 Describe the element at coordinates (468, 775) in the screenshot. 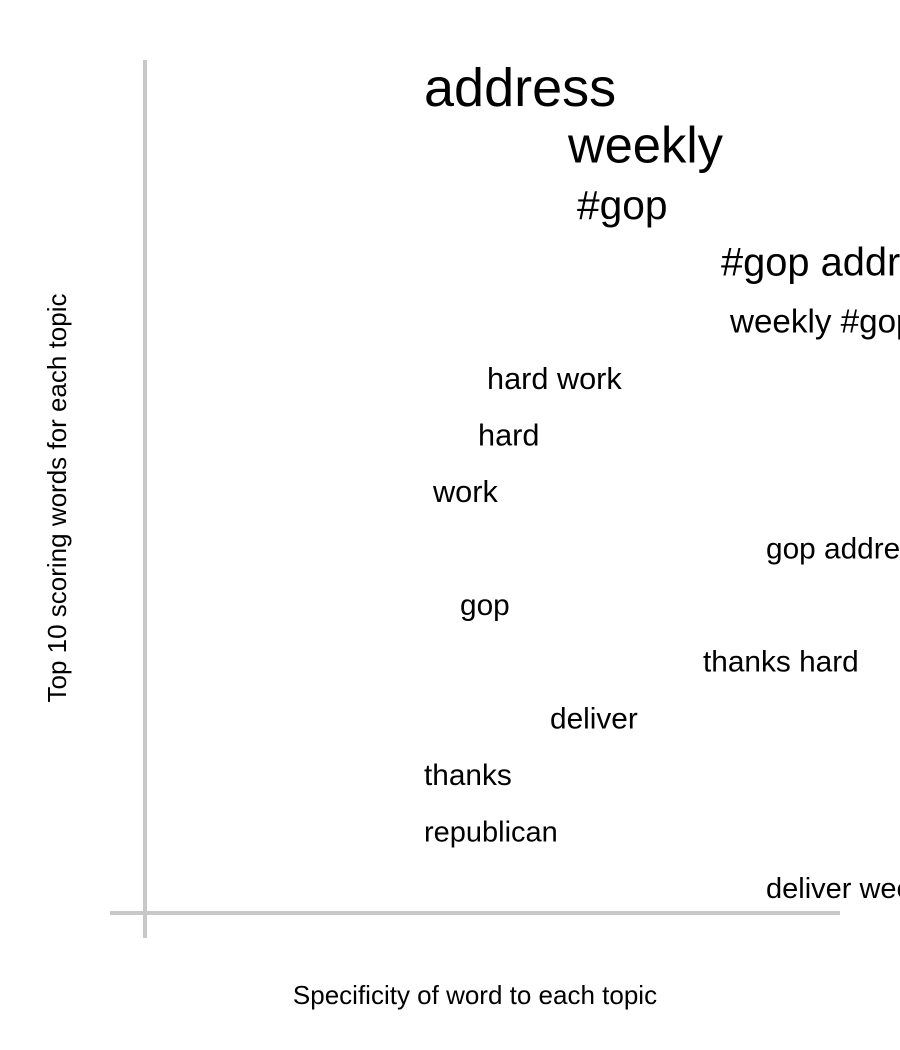

I see `word-label: thanks` at that location.